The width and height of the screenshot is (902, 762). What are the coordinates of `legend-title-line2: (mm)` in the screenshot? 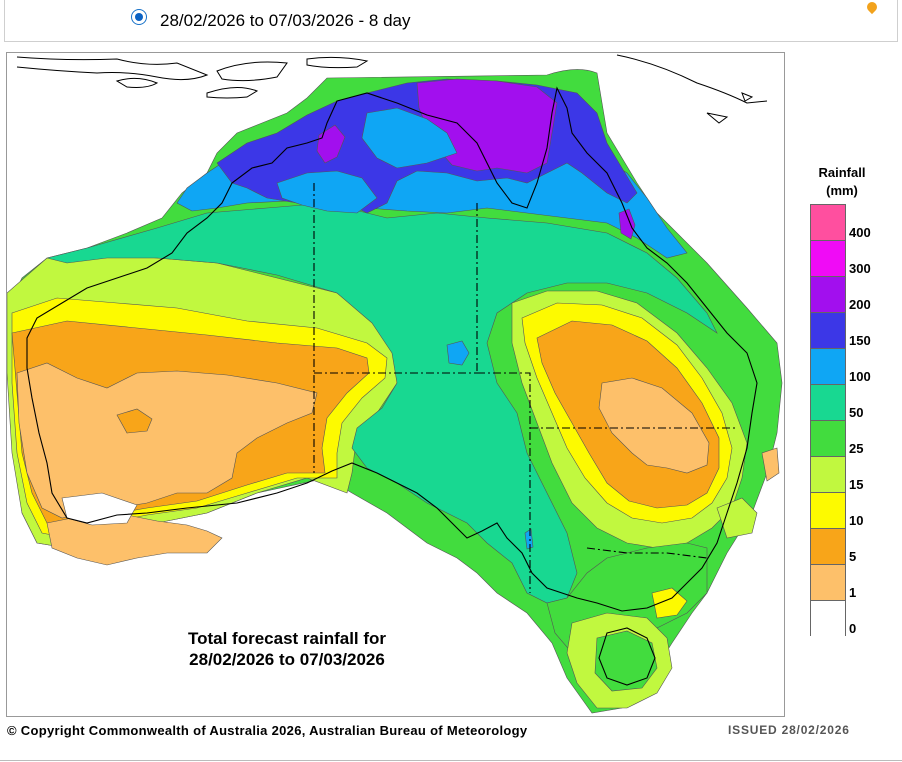 It's located at (842, 190).